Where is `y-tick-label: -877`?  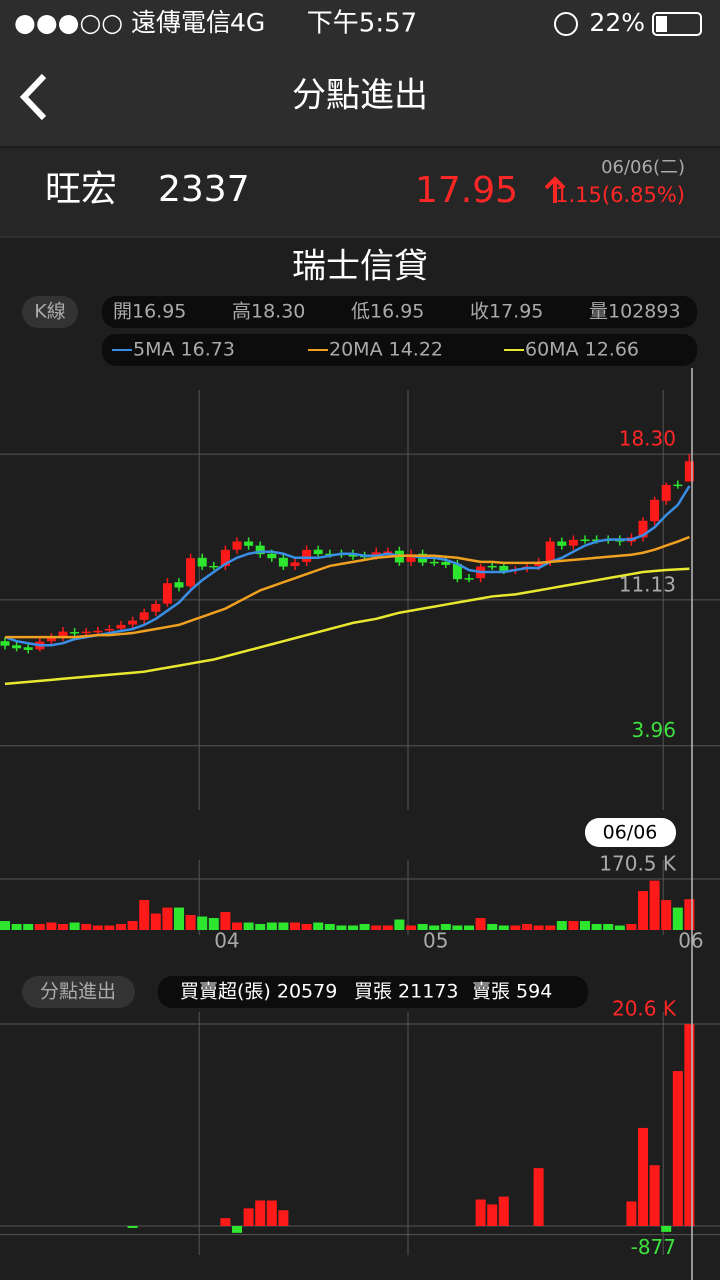
y-tick-label: -877 is located at coordinates (653, 1247).